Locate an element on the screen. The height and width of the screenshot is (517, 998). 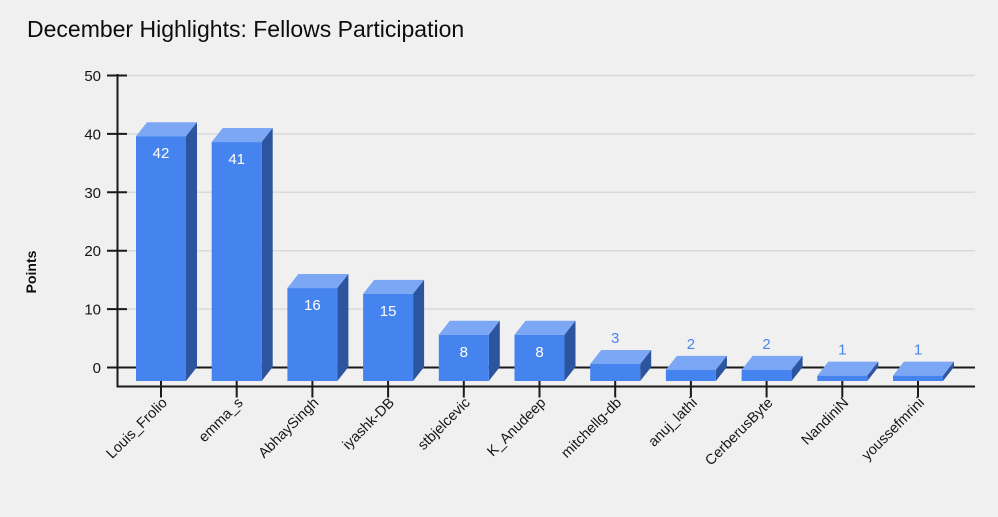
bar-value-label: 15 is located at coordinates (388, 311).